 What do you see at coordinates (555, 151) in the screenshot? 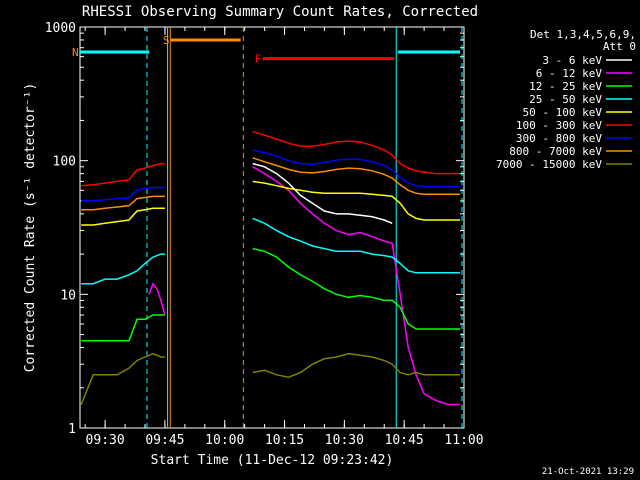
I see `legend-label: 800 - 7000 keV` at bounding box center [555, 151].